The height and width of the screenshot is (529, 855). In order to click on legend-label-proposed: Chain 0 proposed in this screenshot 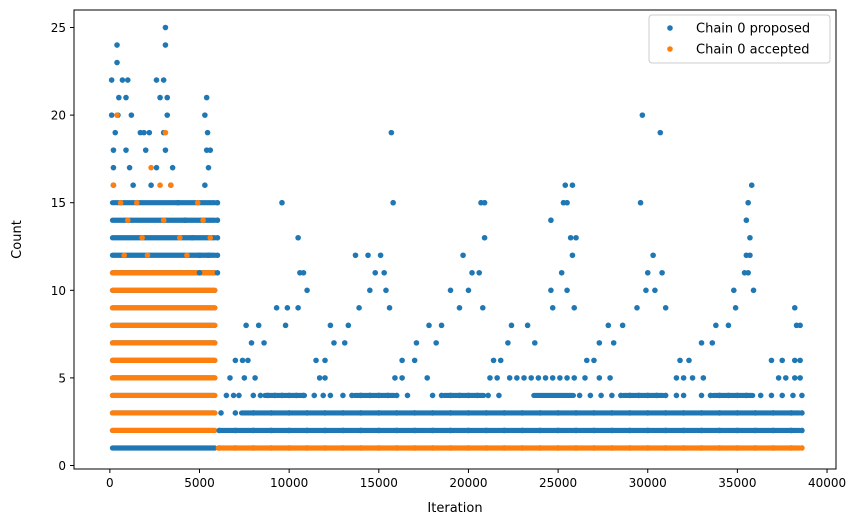, I will do `click(753, 29)`.